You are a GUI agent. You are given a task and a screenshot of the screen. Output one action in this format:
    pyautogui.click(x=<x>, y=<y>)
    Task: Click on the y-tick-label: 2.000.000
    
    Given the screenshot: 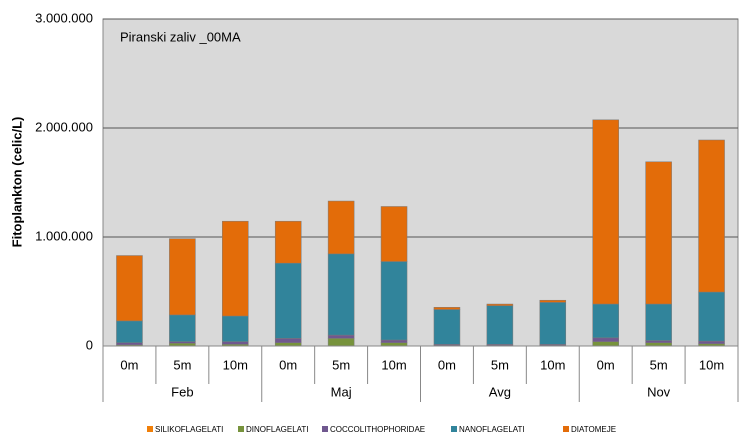 What is the action you would take?
    pyautogui.click(x=64, y=126)
    